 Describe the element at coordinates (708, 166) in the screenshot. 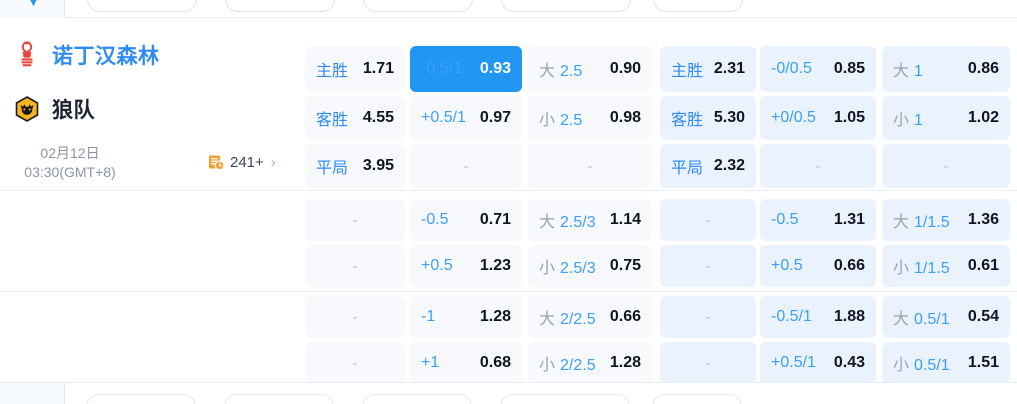

I see `odds-cell: 平局 2.32` at that location.